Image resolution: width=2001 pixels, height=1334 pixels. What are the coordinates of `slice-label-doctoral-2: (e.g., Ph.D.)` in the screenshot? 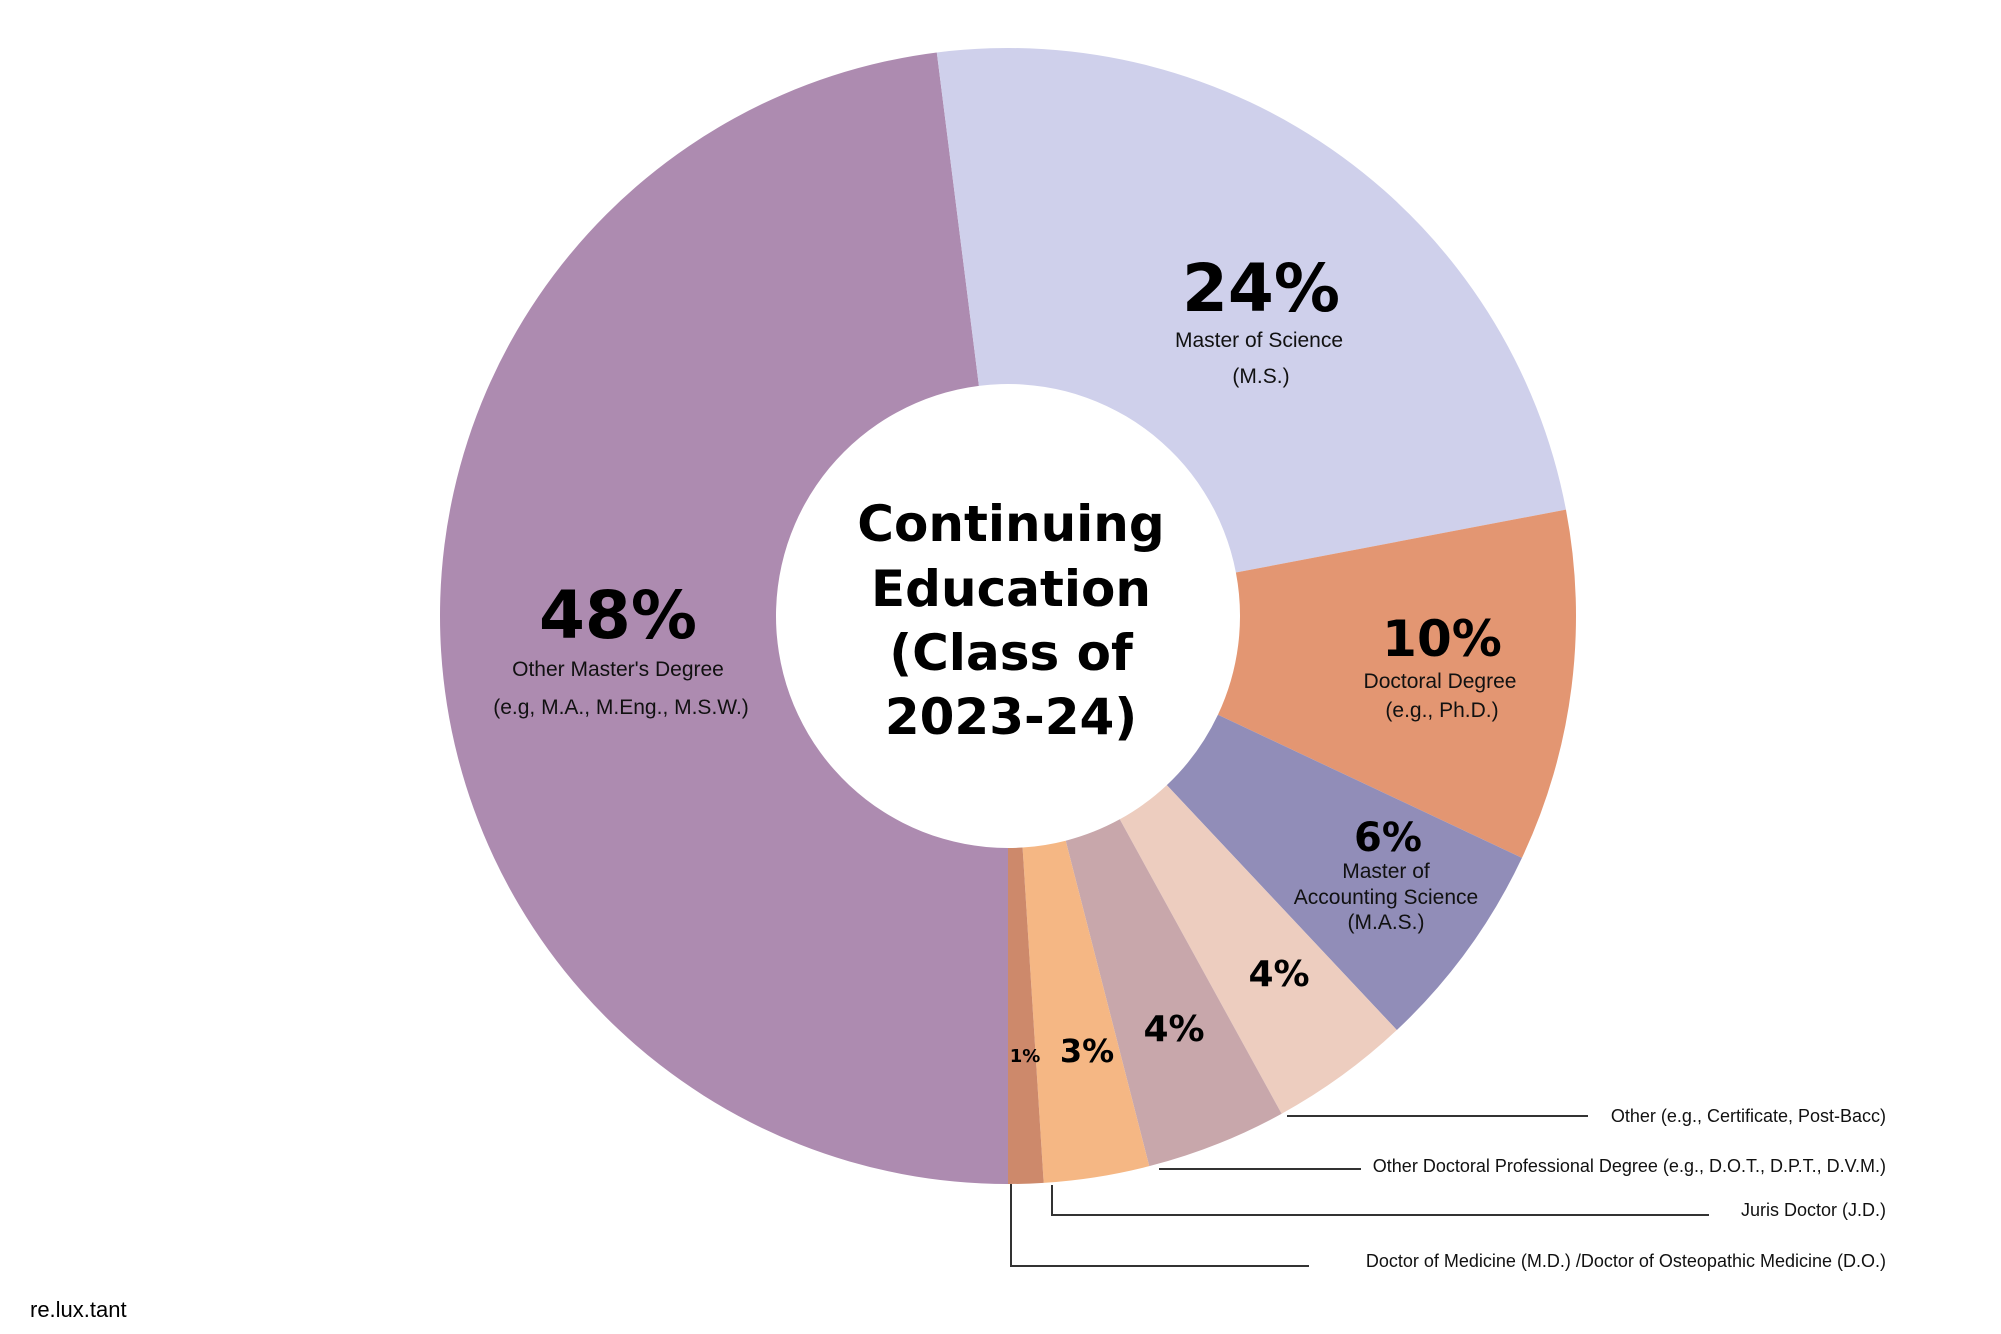 It's located at (1441, 710).